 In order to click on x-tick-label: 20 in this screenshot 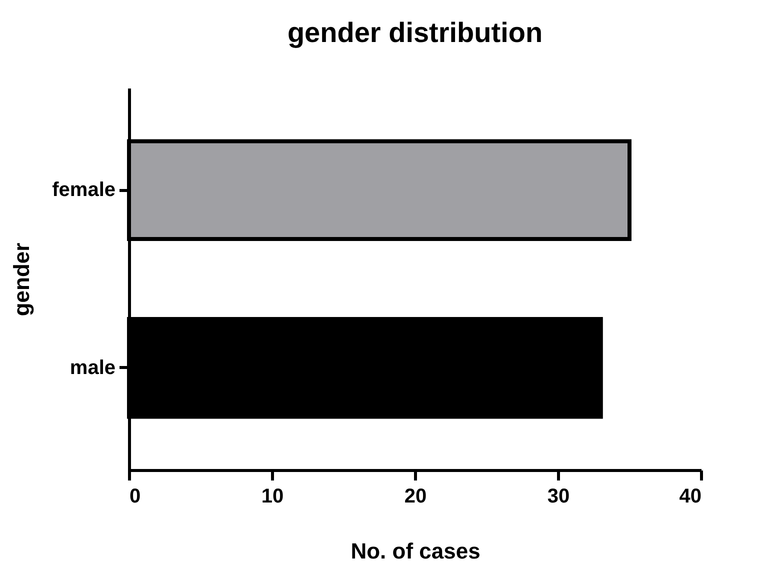, I will do `click(415, 497)`.